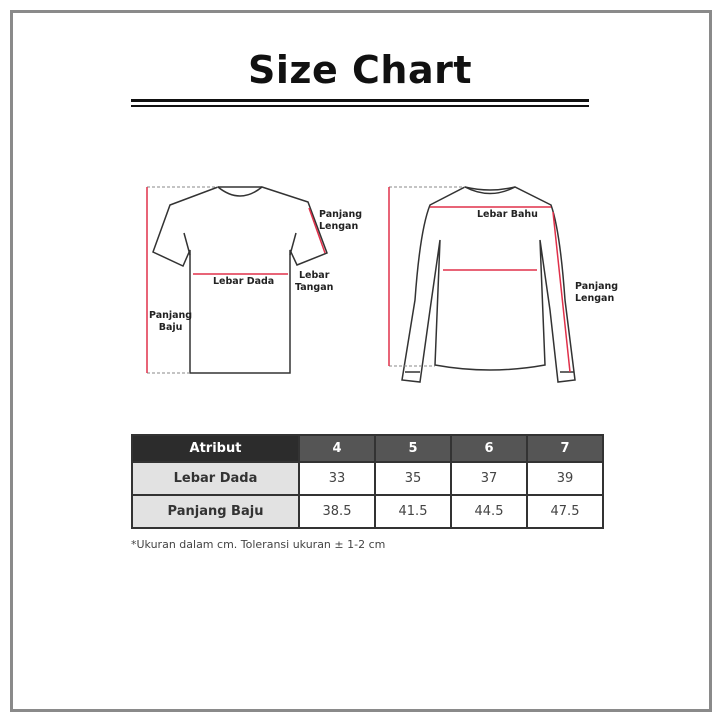 The height and width of the screenshot is (720, 720). What do you see at coordinates (507, 214) in the screenshot?
I see `label-lebar-bahu: Lebar Bahu` at bounding box center [507, 214].